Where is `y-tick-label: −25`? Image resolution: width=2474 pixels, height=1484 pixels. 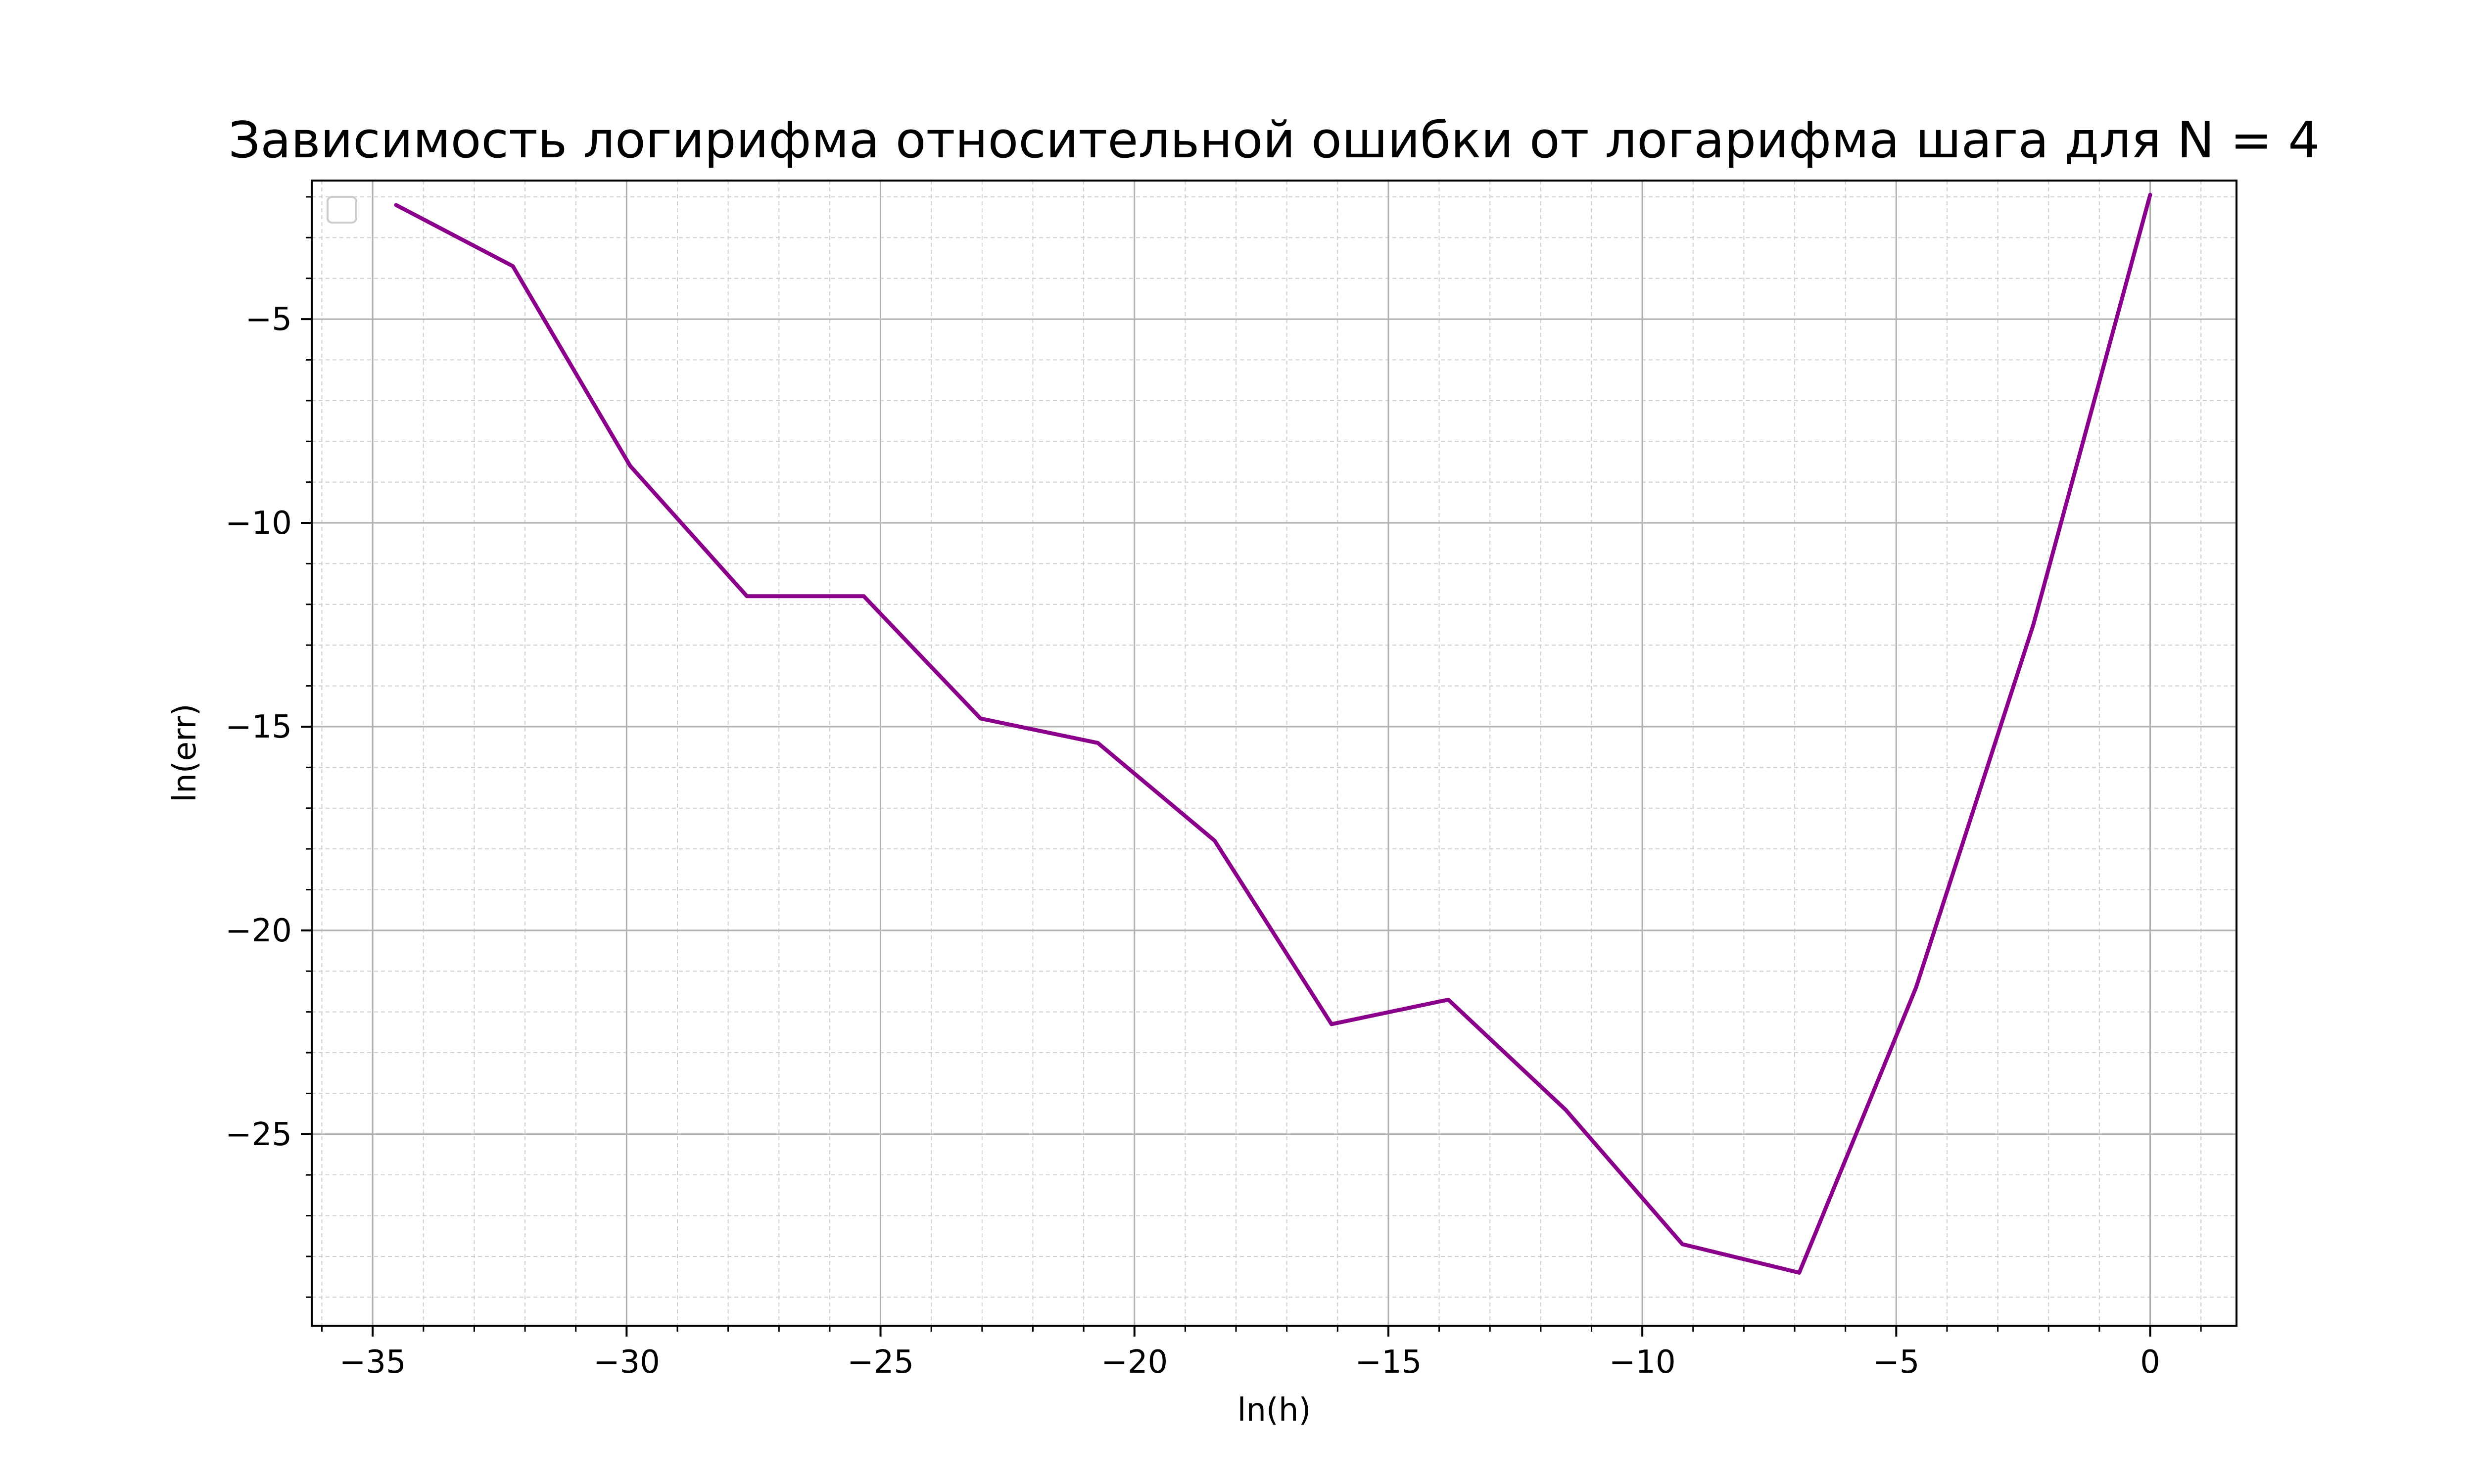
y-tick-label: −25 is located at coordinates (259, 1134).